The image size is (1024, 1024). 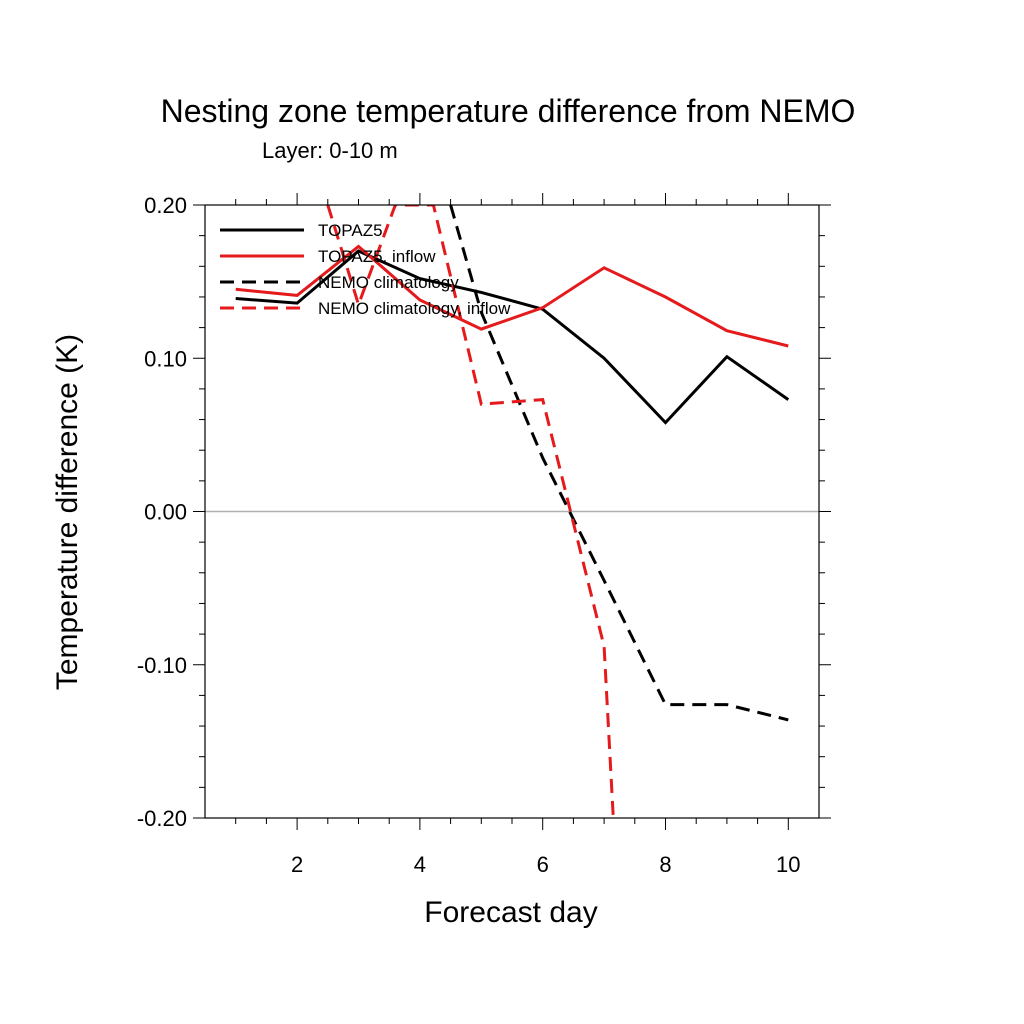 I want to click on legend-entry: TOPAZ5, so click(x=301, y=230).